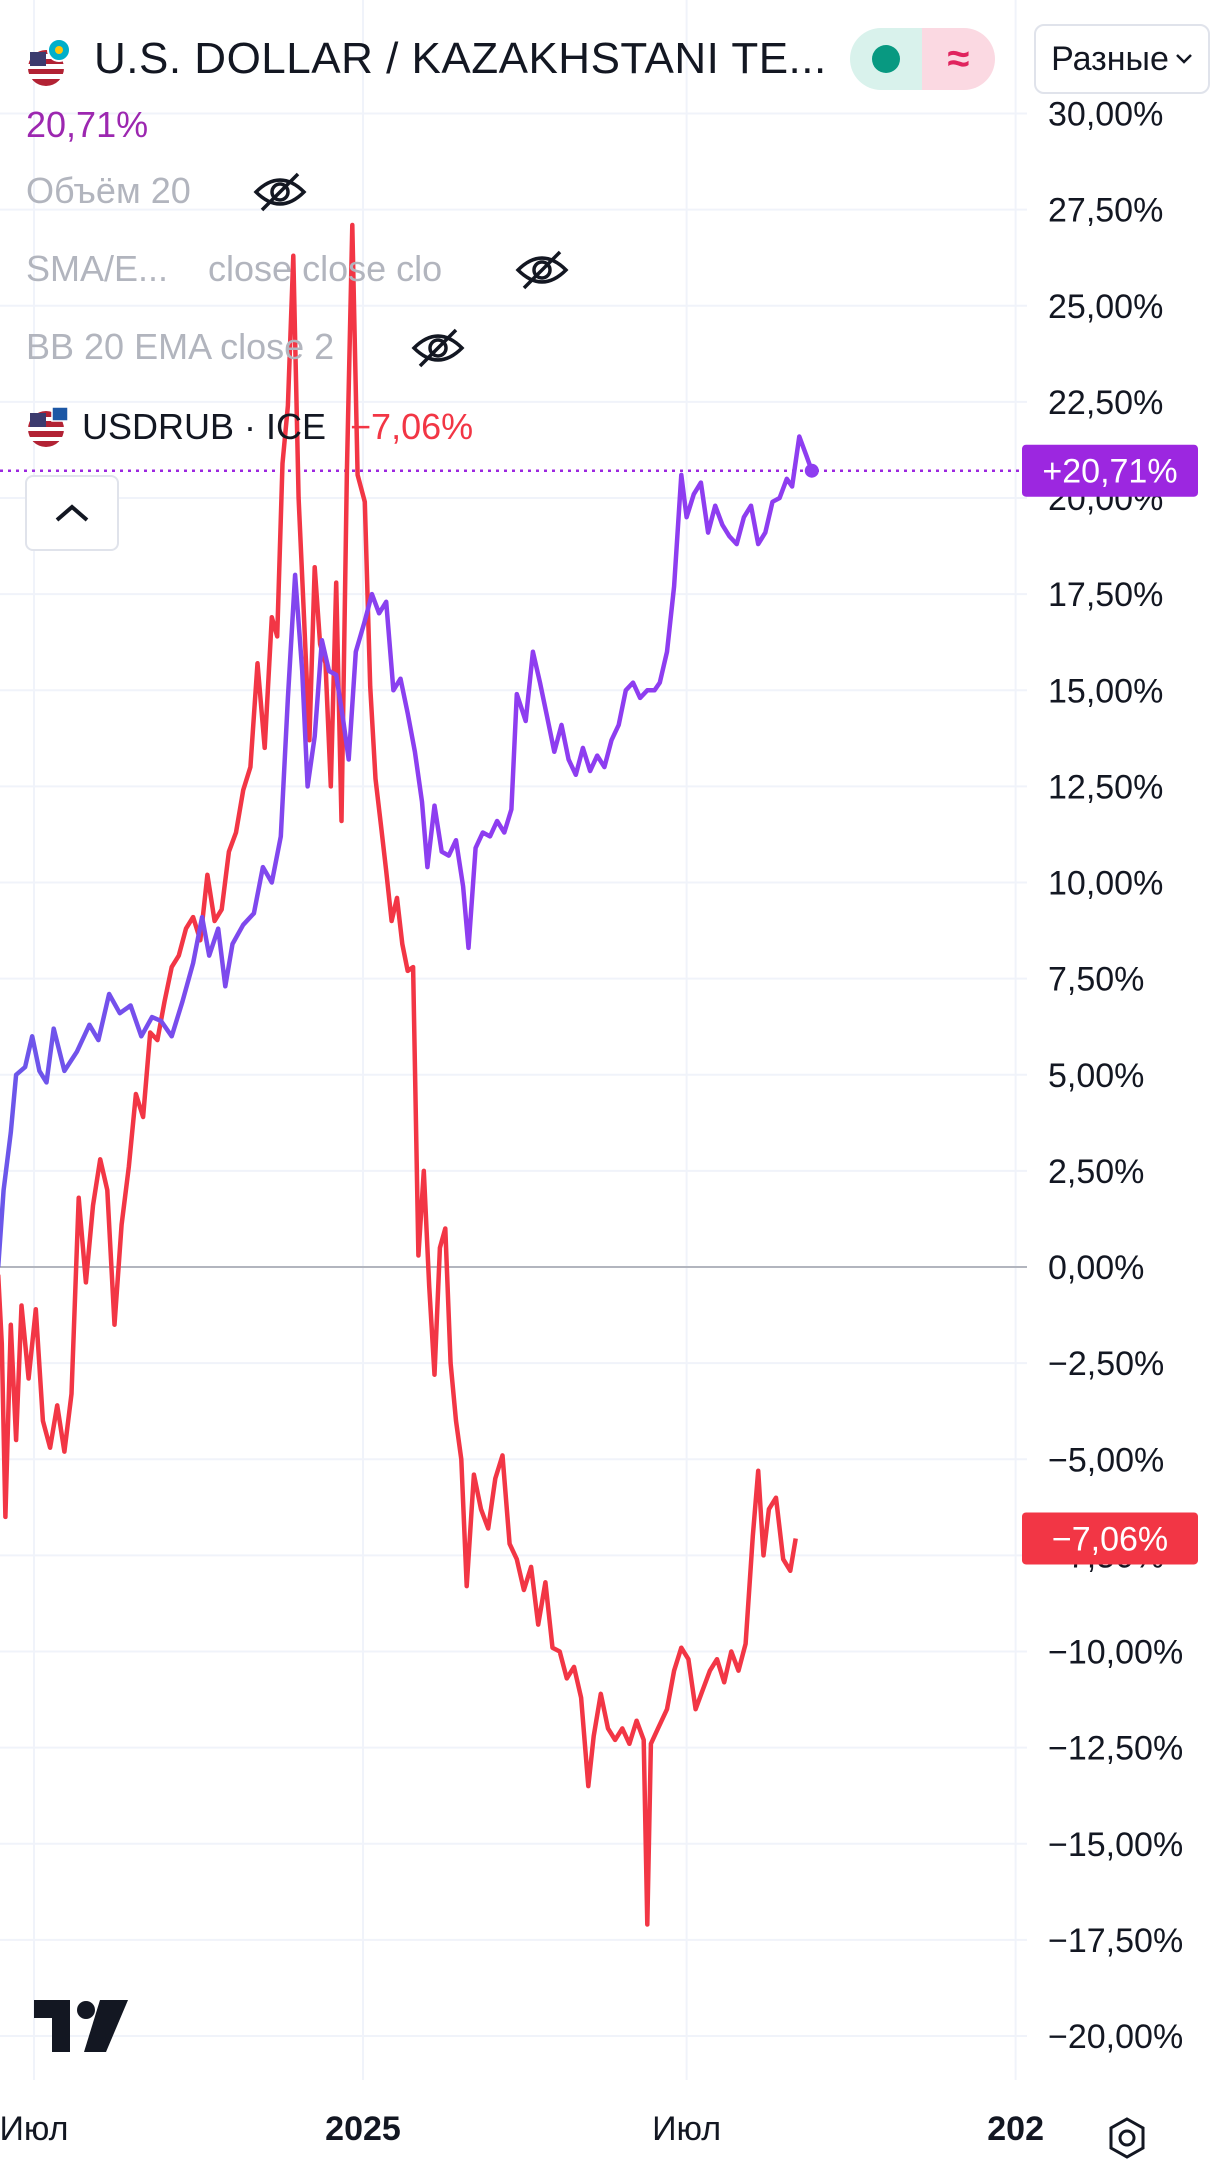 The image size is (1220, 2168). Describe the element at coordinates (1096, 980) in the screenshot. I see `y-tick-label: 7,50%` at that location.